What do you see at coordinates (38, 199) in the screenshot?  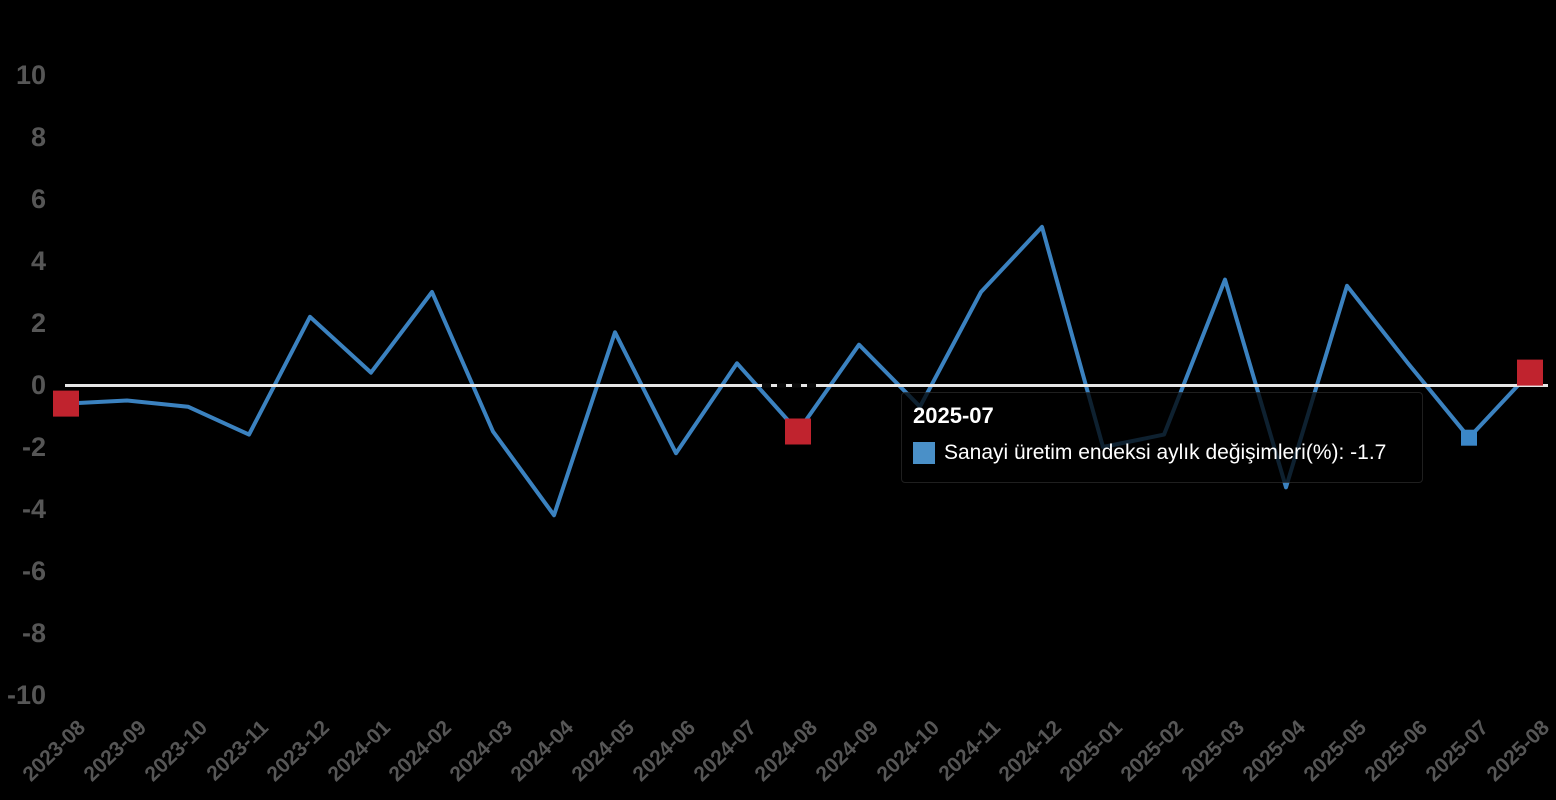 I see `y-tick-label: 6` at bounding box center [38, 199].